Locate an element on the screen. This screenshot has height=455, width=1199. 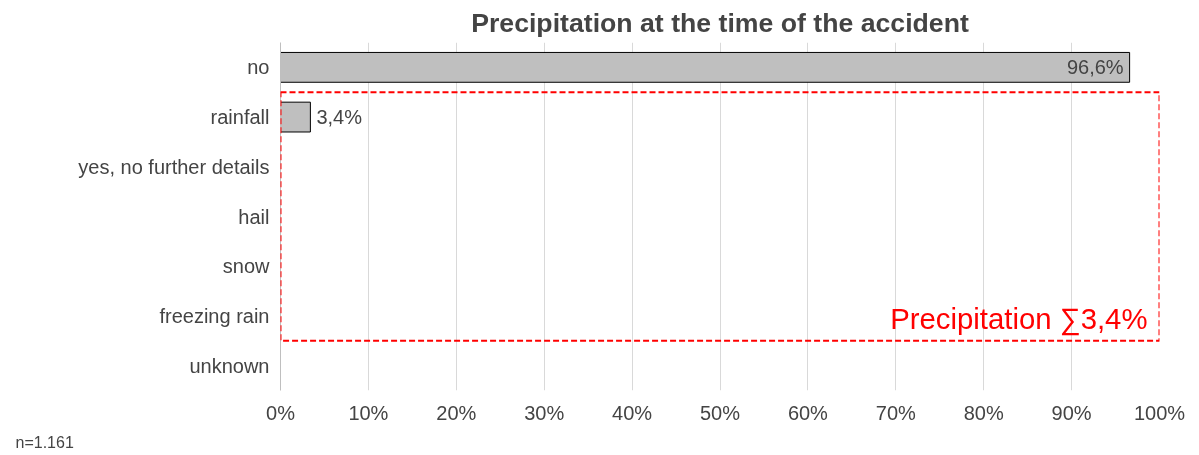
y-tick-label: unknown is located at coordinates (229, 365).